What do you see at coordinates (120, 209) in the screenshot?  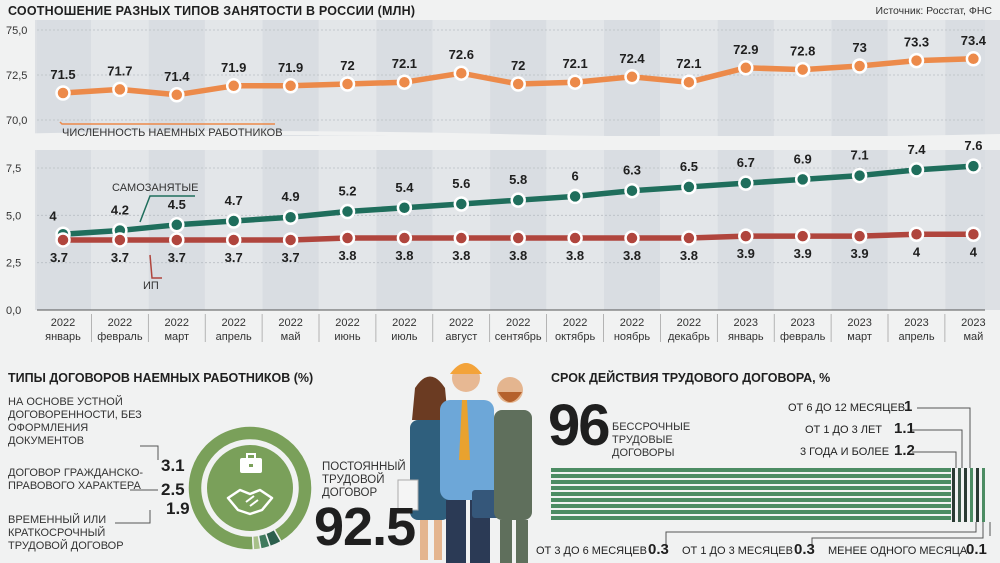 I see `data-label: 4.2` at bounding box center [120, 209].